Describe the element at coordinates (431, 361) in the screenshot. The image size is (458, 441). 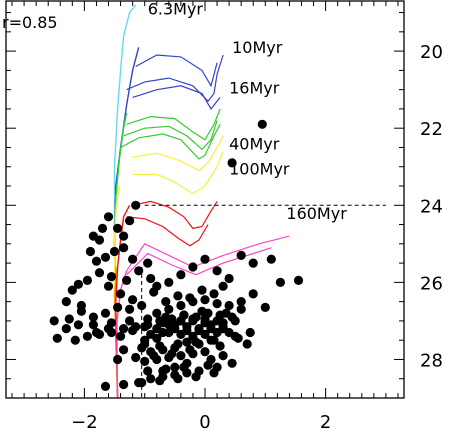
I see `y-tick-label: 28` at that location.